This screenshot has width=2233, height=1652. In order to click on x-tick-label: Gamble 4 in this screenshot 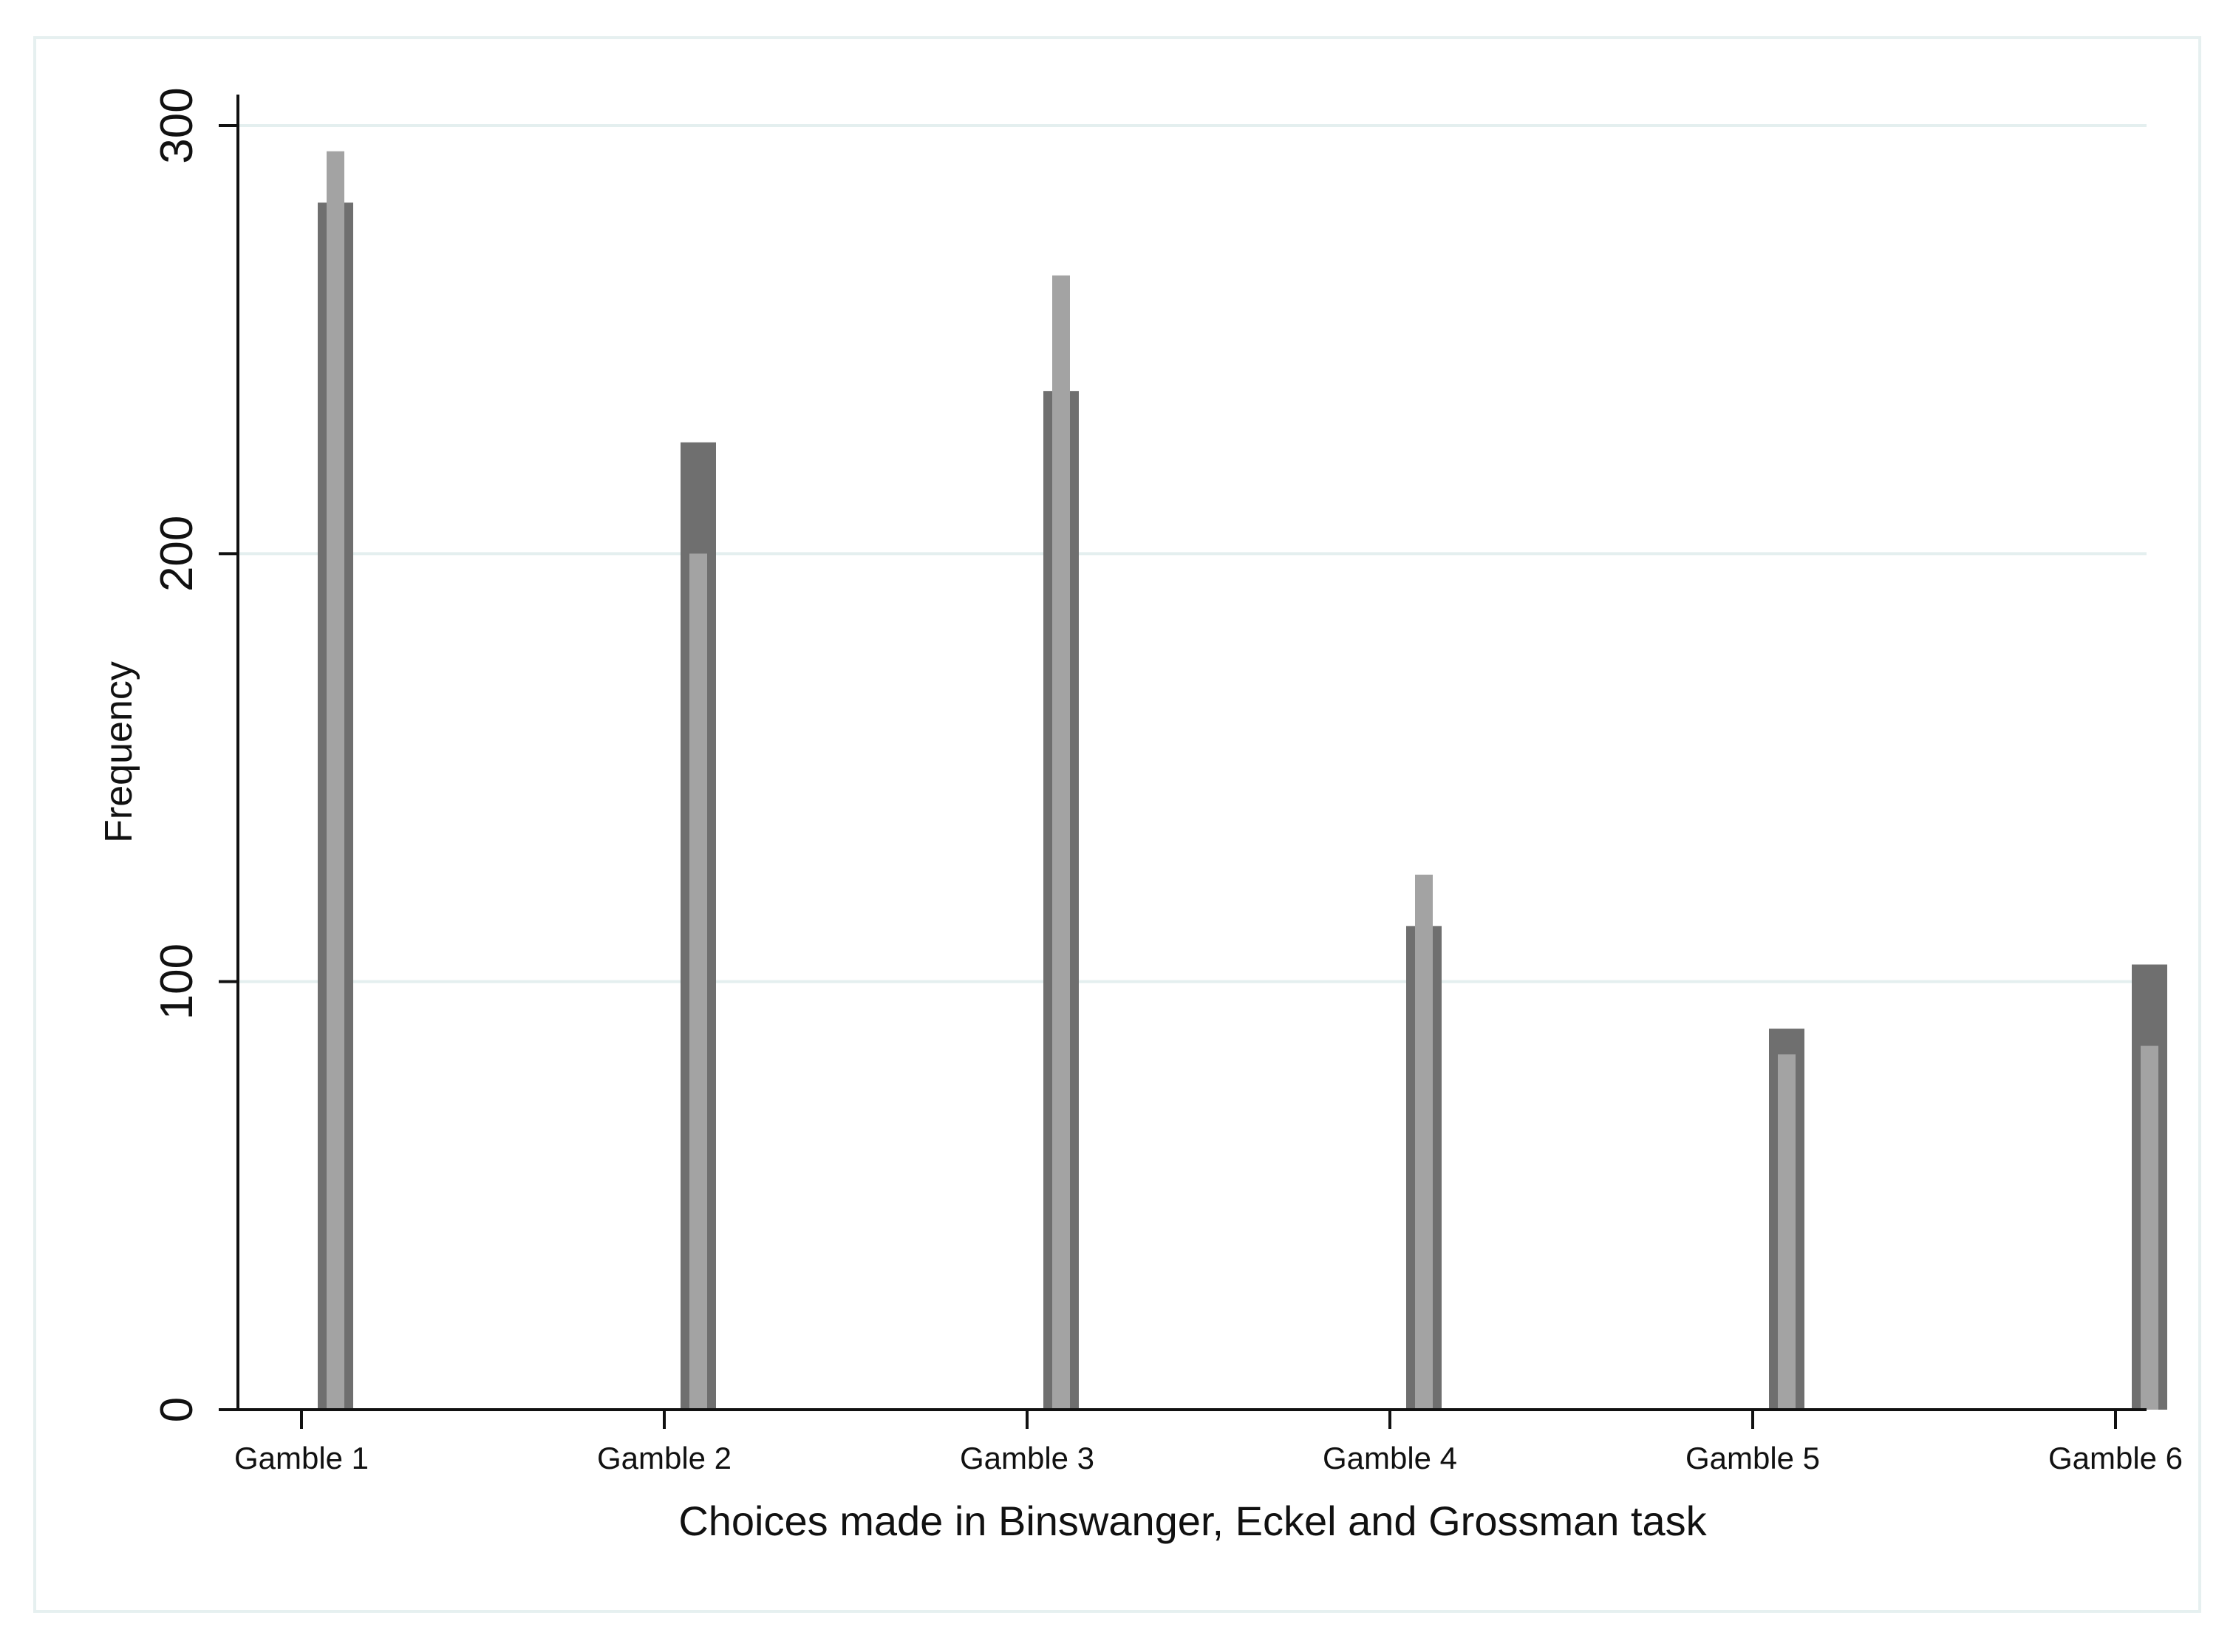, I will do `click(1390, 1458)`.